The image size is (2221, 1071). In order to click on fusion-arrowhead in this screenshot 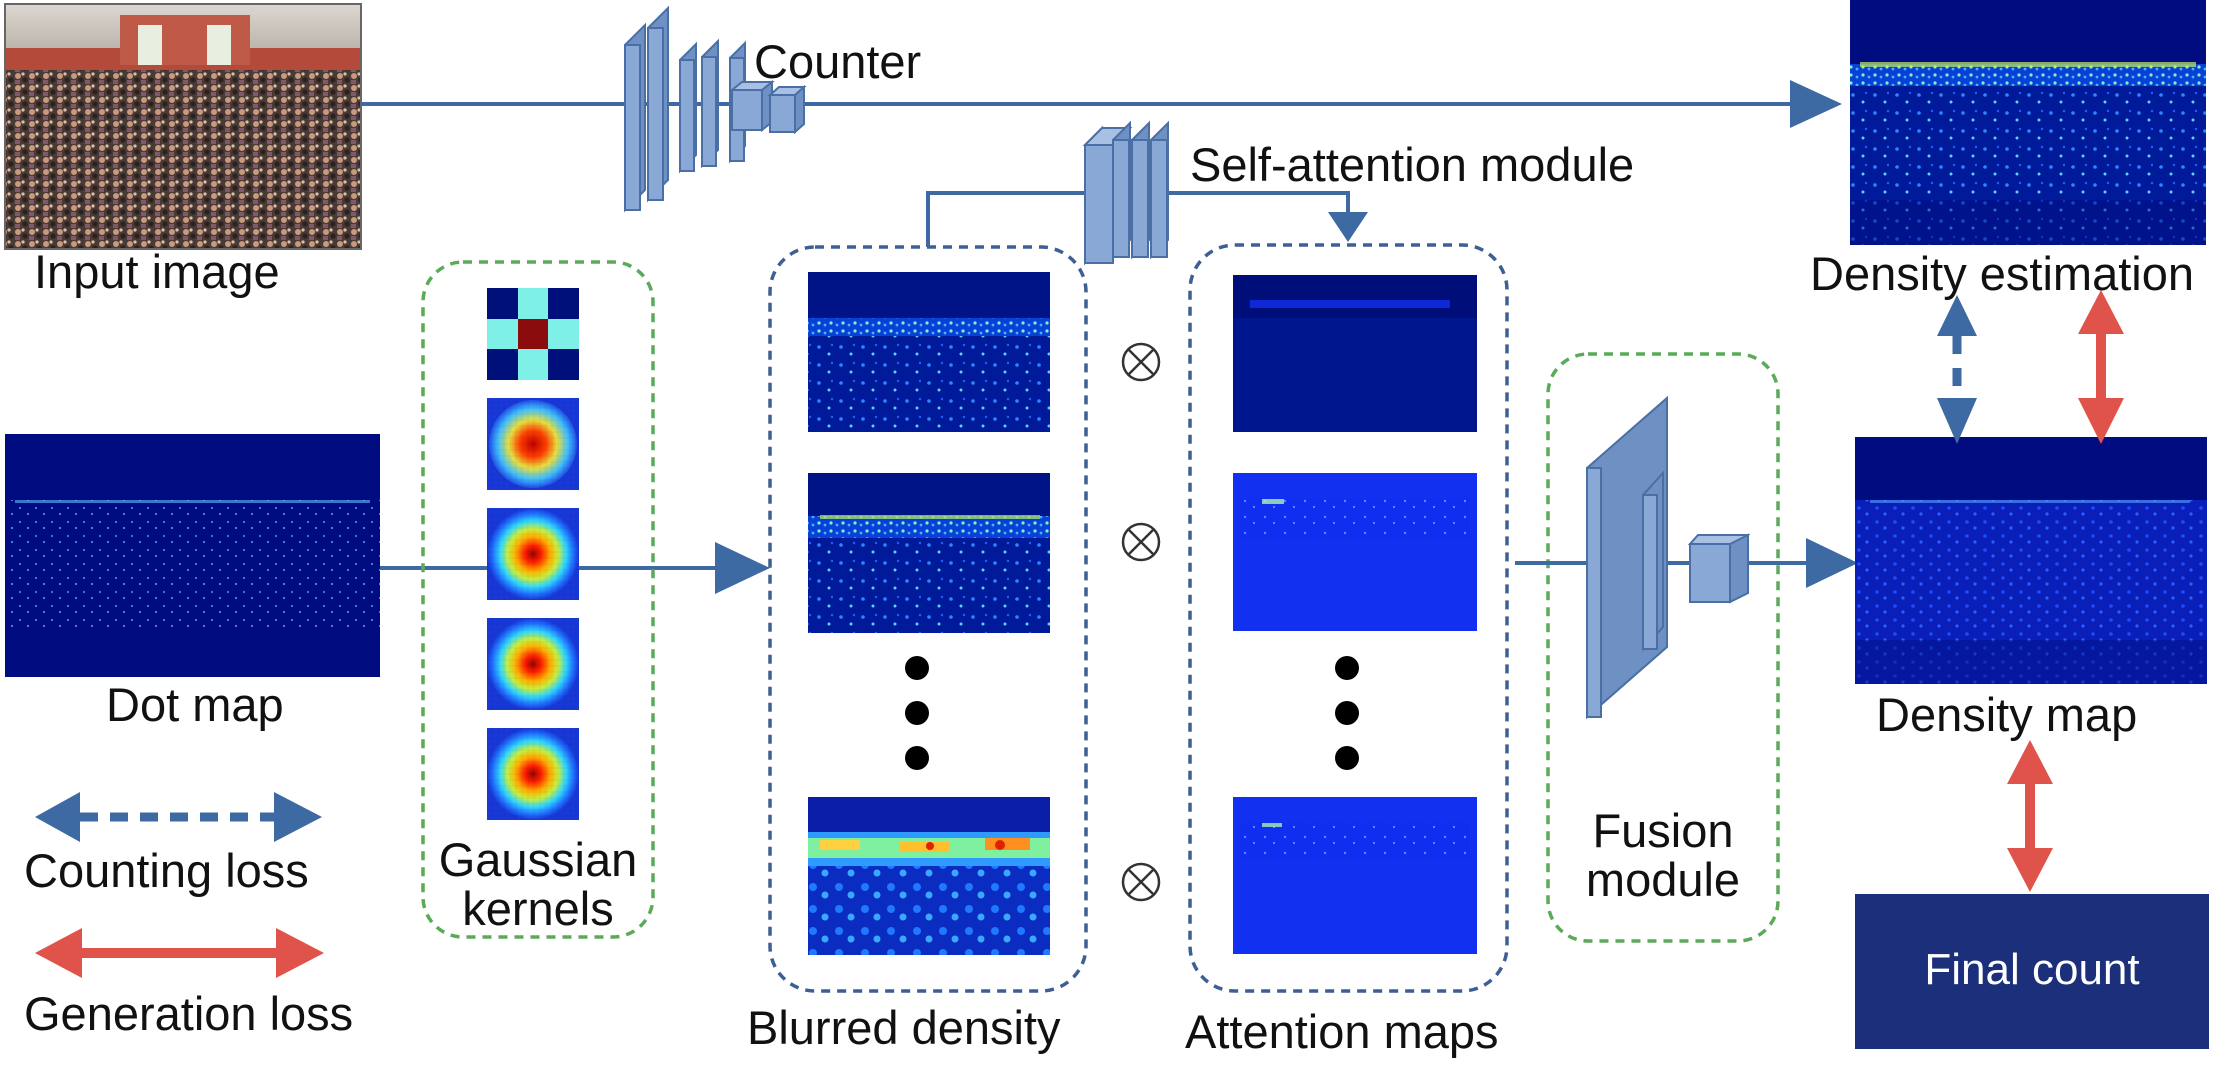, I will do `click(1832, 563)`.